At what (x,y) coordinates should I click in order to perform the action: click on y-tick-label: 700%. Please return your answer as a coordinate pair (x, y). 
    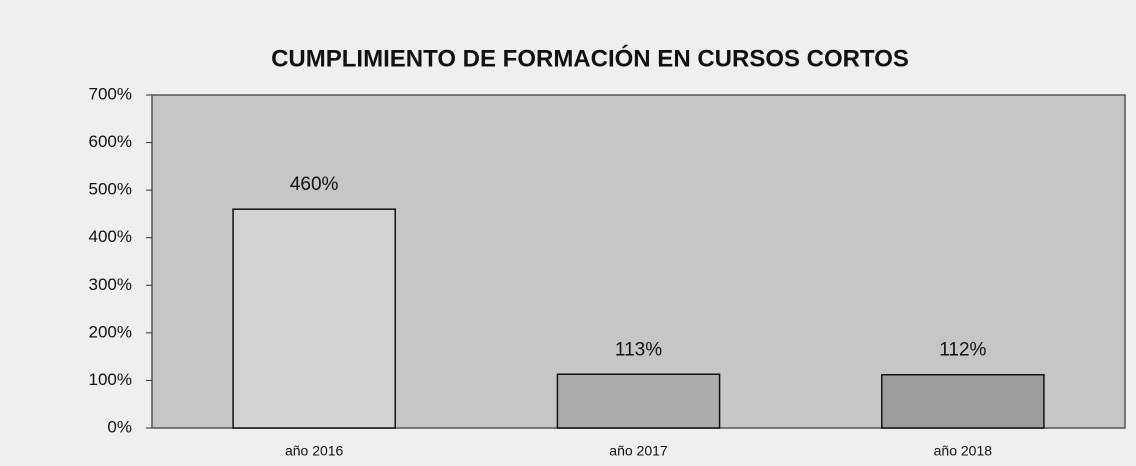
    Looking at the image, I should click on (110, 93).